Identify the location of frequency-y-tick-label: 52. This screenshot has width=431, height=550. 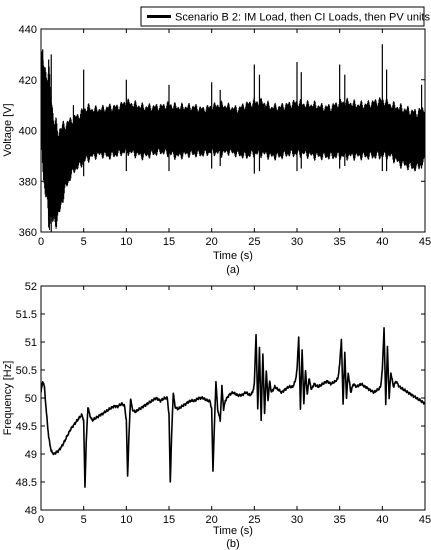
(31, 287).